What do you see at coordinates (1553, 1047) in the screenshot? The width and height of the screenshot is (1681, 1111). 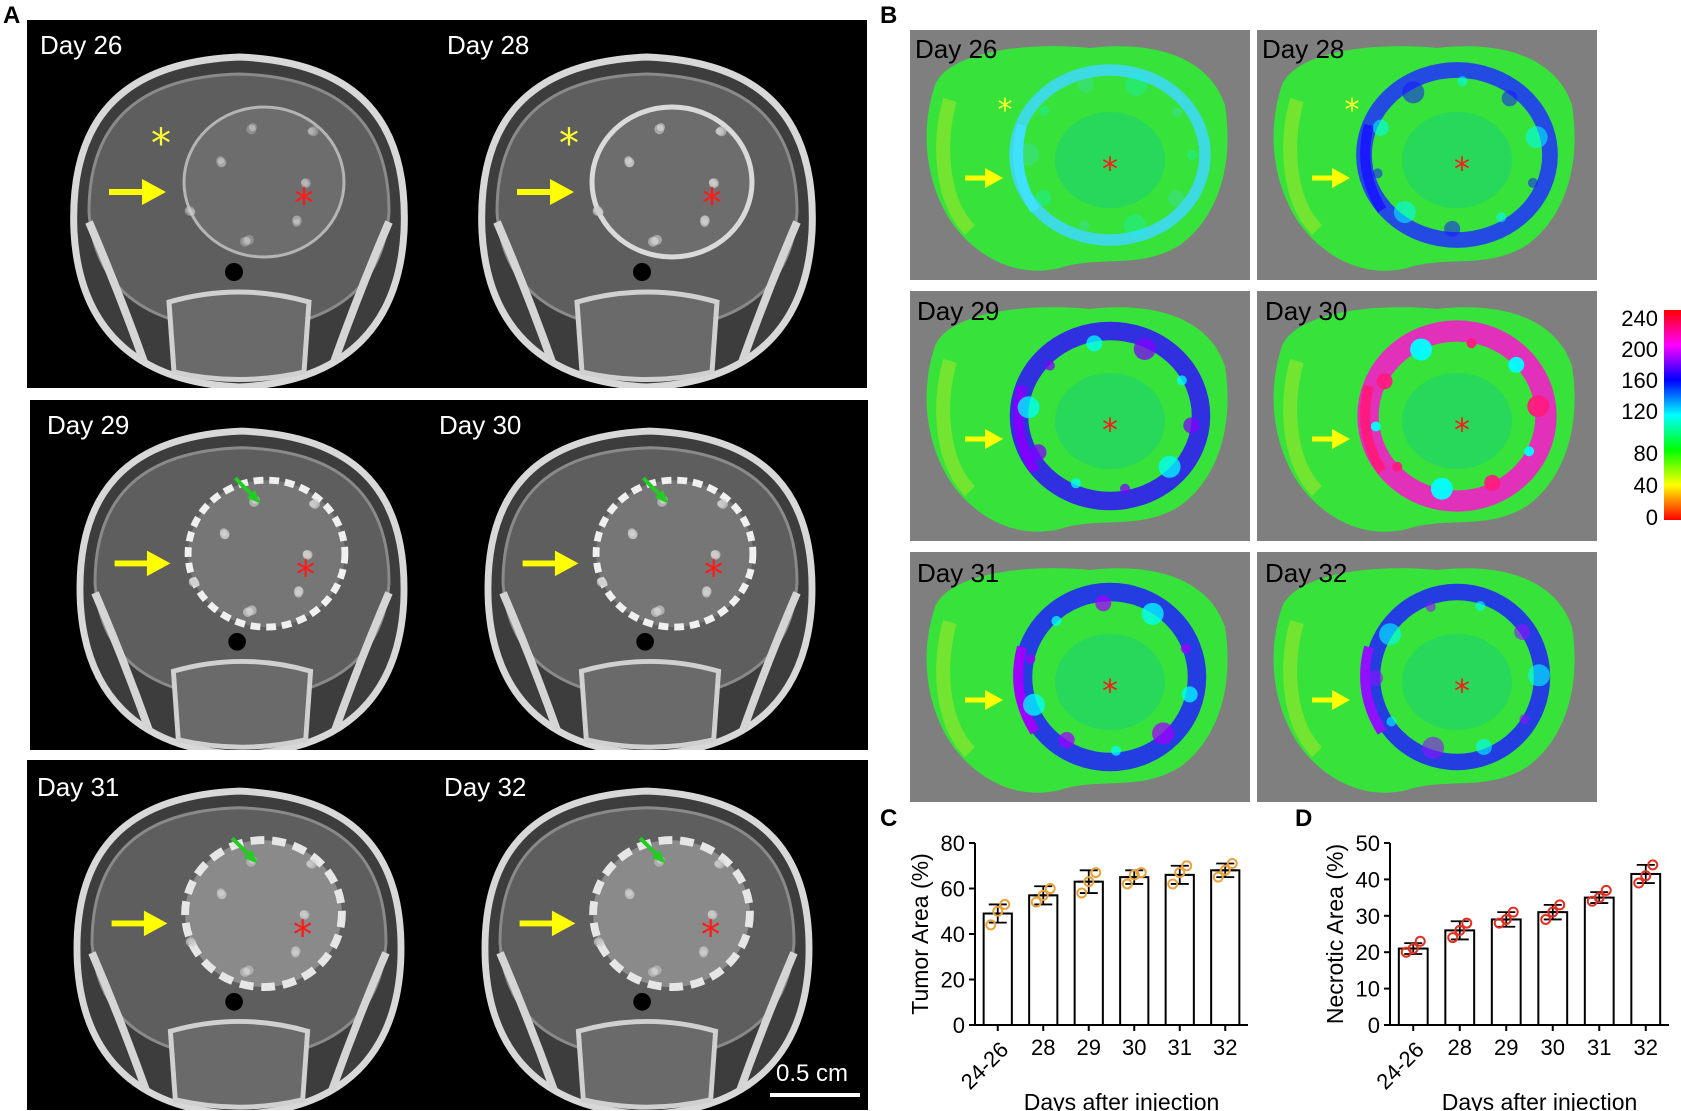 I see `x-tick-label: 30` at bounding box center [1553, 1047].